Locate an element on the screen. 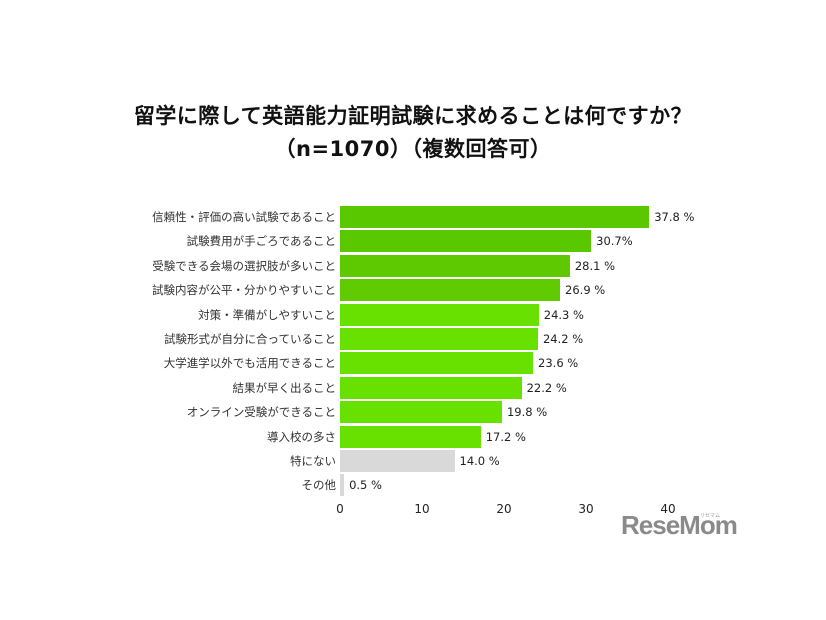 Image resolution: width=826 pixels, height=620 pixels. value-label: 23.6 % is located at coordinates (558, 363).